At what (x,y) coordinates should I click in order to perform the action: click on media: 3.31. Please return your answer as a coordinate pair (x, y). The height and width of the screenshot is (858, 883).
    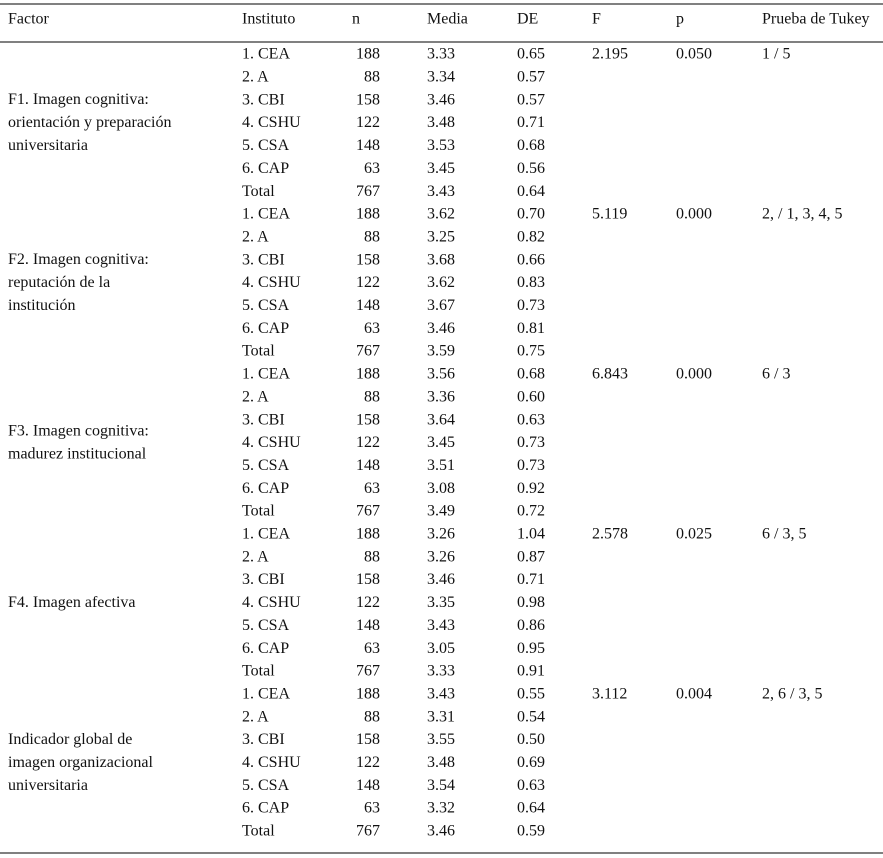
    Looking at the image, I should click on (441, 716).